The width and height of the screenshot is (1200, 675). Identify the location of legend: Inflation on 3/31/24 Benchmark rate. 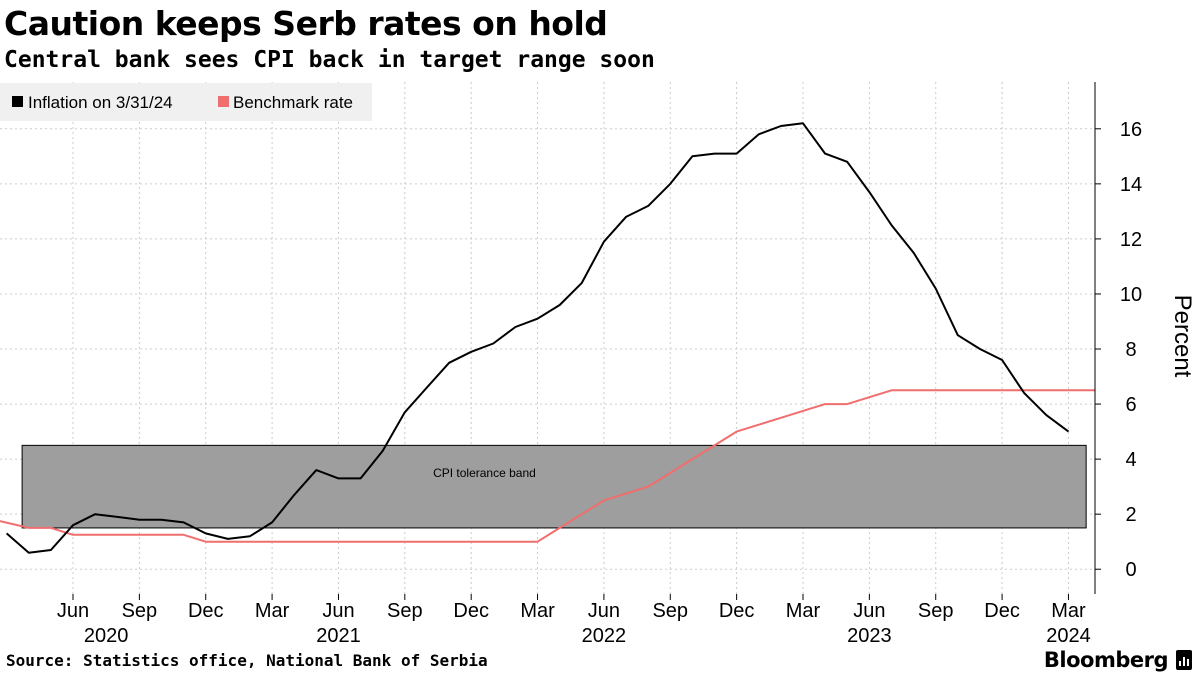
(186, 102).